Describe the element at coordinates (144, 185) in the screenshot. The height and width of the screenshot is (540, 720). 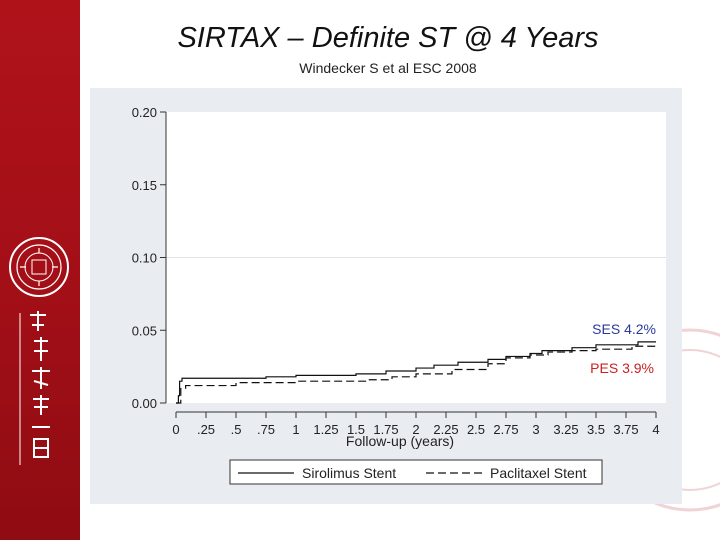
I see `y-tick-label: 0.15` at that location.